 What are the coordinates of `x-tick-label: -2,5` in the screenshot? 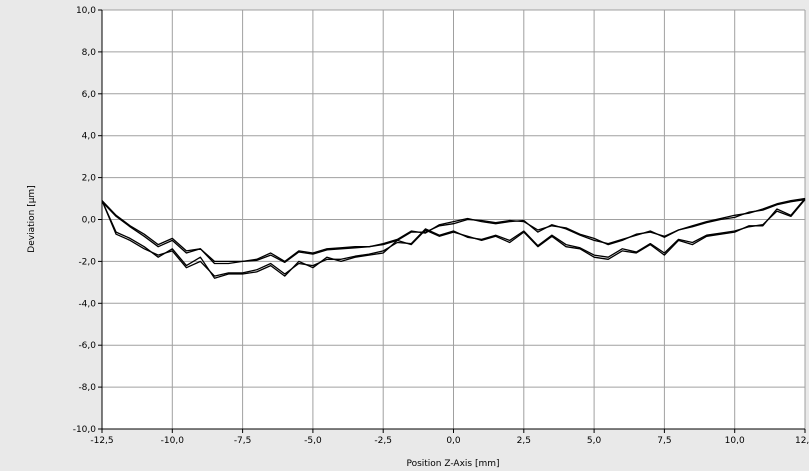 It's located at (383, 441).